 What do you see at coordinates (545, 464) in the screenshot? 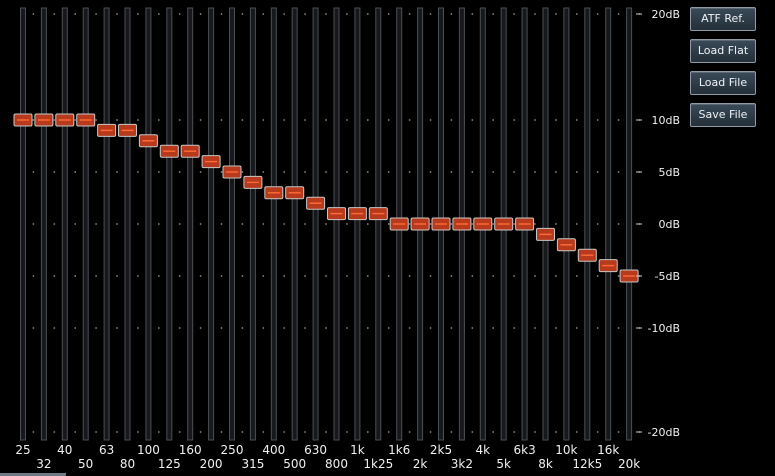
I see `frequency-label: 8k` at bounding box center [545, 464].